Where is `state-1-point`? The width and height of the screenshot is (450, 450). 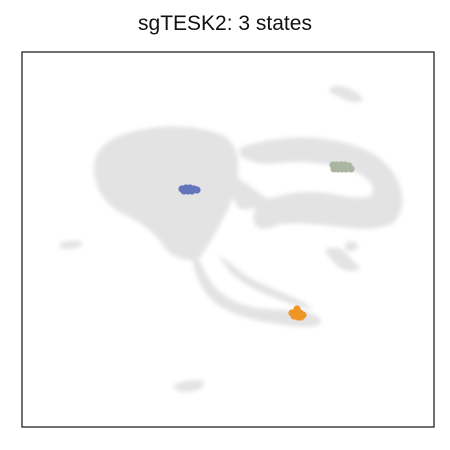
state-1-point is located at coordinates (192, 191).